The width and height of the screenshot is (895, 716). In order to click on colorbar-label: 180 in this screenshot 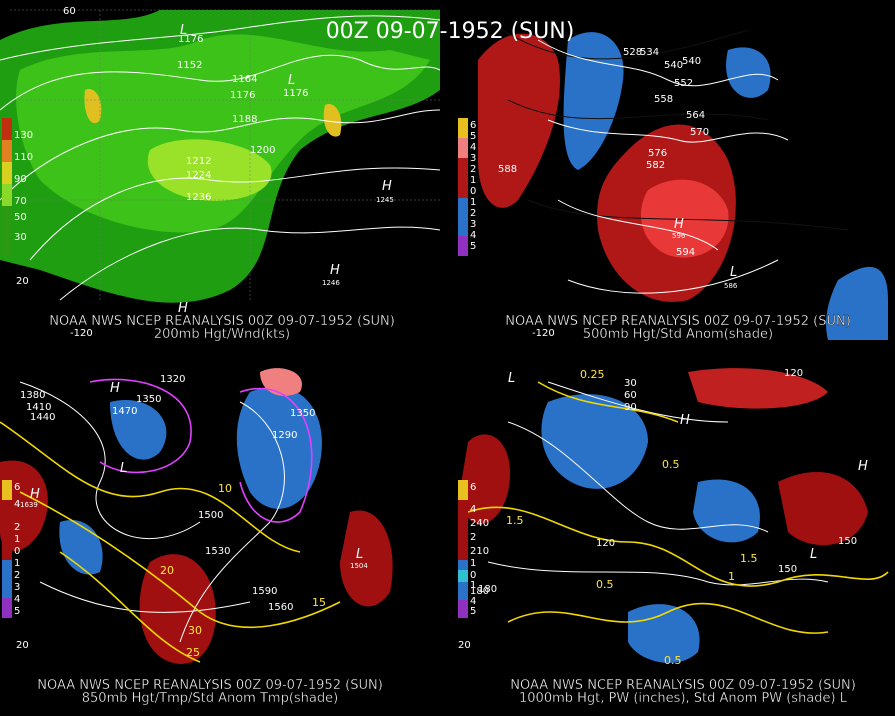, I will do `click(479, 591)`.